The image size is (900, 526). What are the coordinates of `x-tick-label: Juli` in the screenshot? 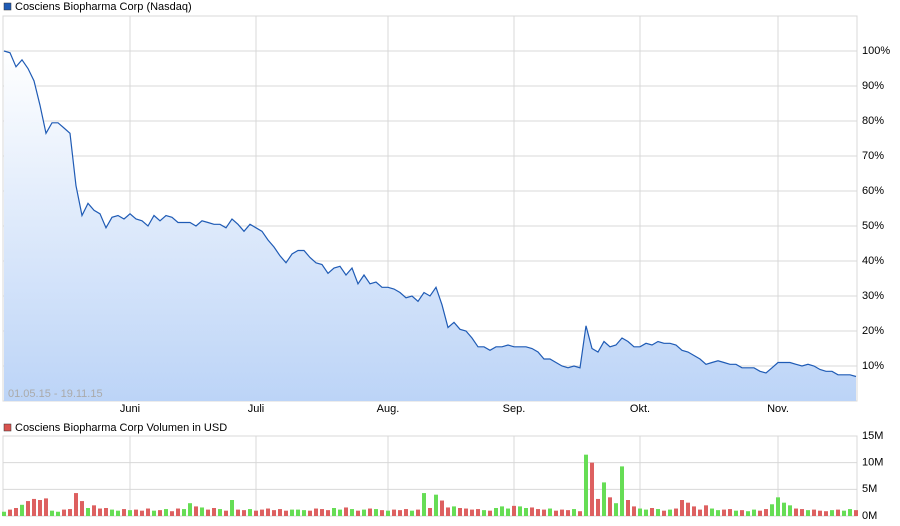 It's located at (256, 409).